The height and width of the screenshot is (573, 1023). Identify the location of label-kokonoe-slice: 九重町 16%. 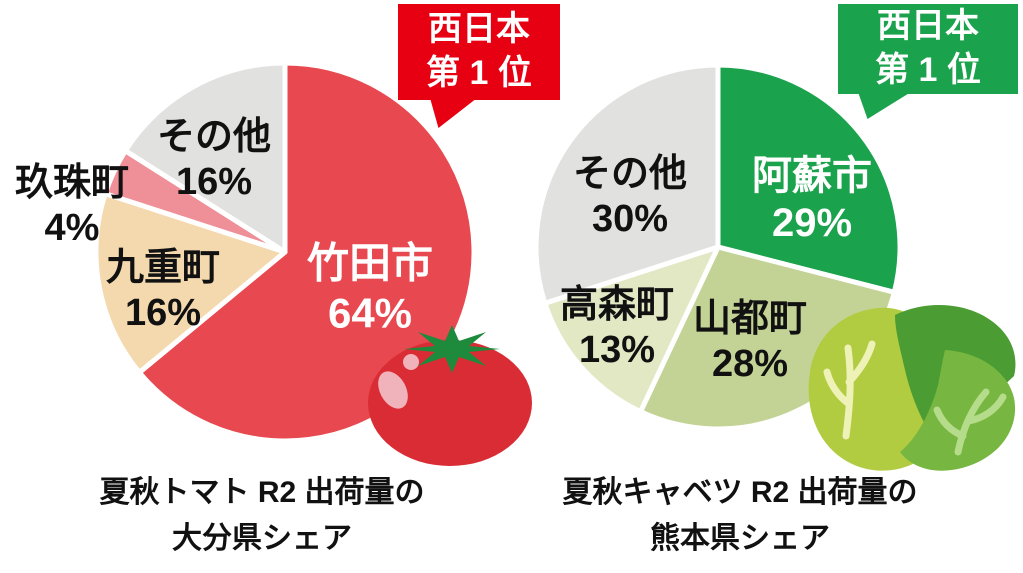
(163, 291).